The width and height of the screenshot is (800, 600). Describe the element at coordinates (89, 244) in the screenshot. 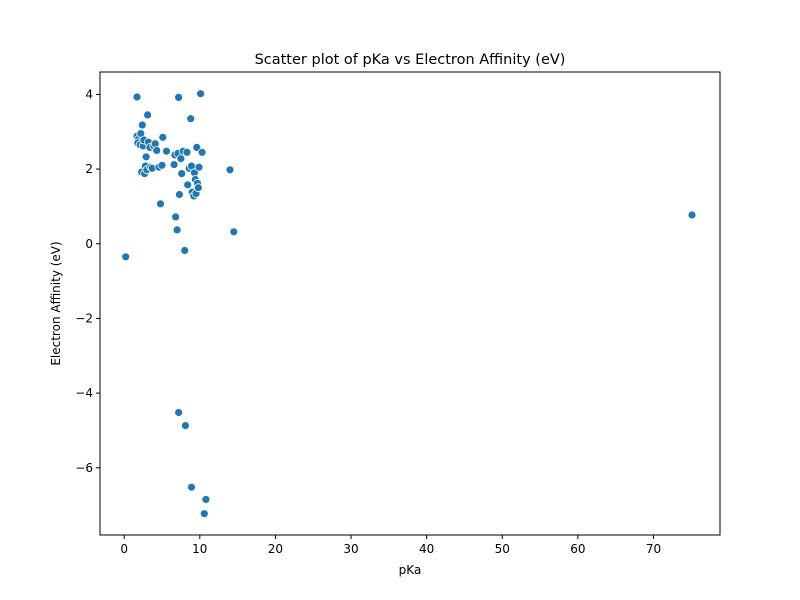

I see `y-tick-label: 0` at that location.